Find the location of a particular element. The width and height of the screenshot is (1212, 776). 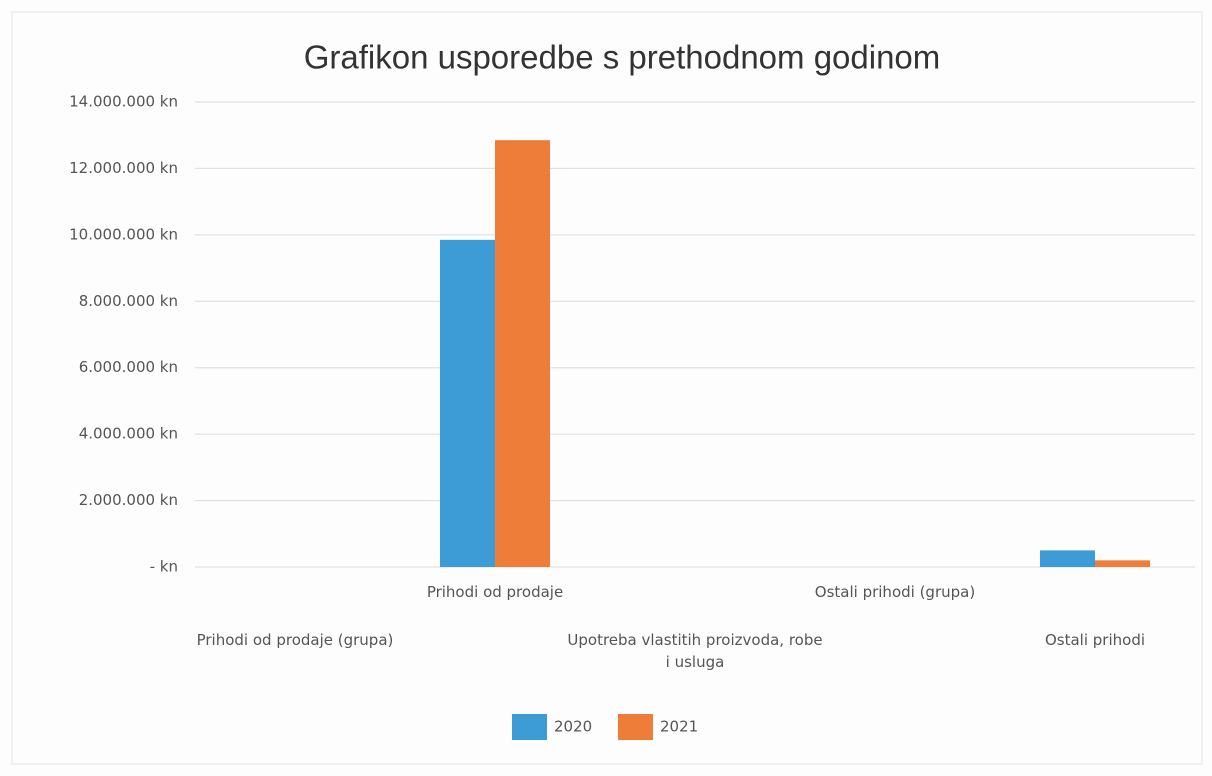

y-tick-label: 12.000.000 kn is located at coordinates (123, 168).